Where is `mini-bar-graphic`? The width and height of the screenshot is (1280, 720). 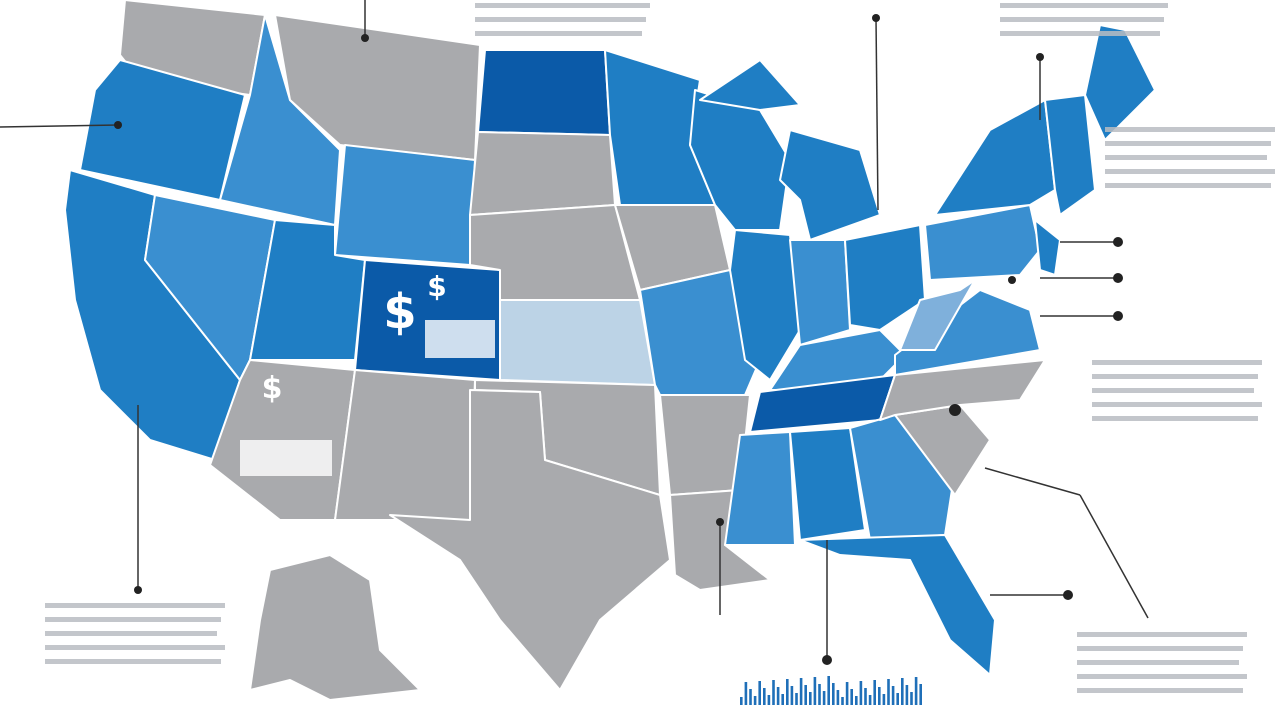
mini-bar-graphic is located at coordinates (831, 690).